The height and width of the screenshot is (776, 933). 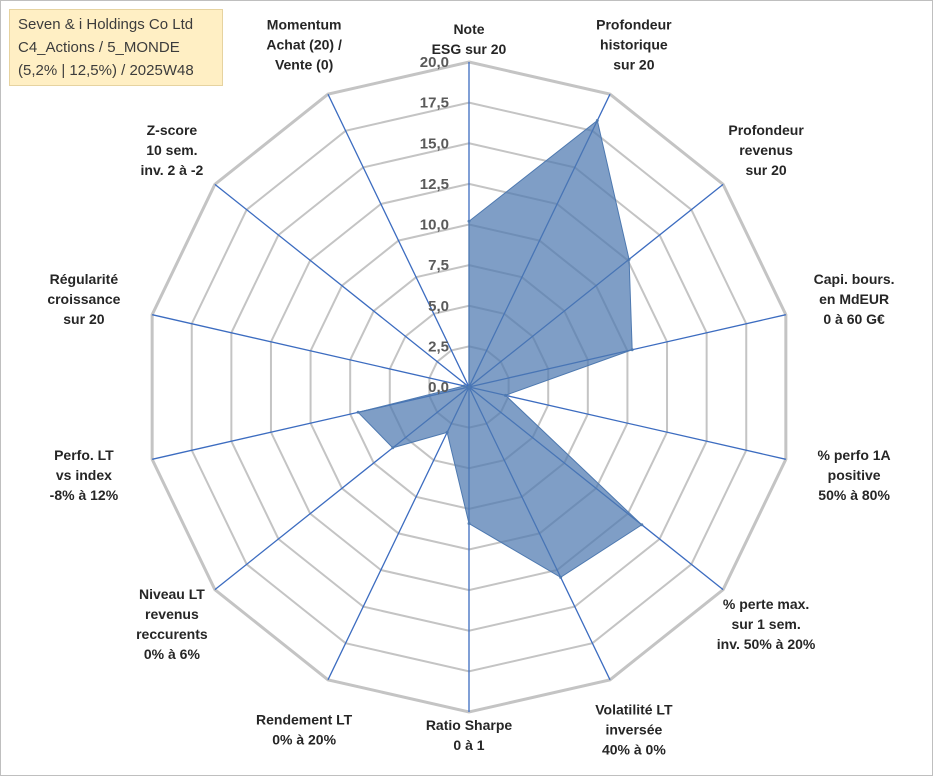 What do you see at coordinates (634, 709) in the screenshot?
I see `axis-label-line: Volatilité LT` at bounding box center [634, 709].